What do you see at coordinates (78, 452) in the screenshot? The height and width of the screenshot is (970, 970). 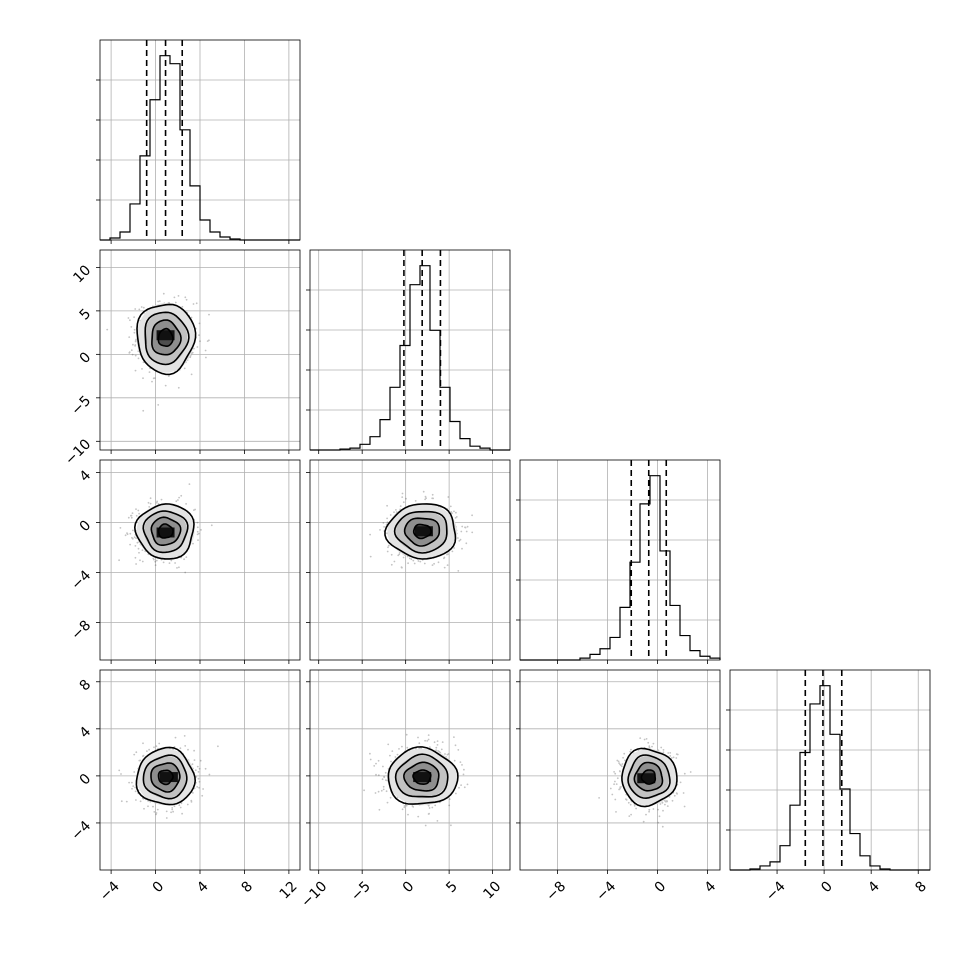 I see `y-tick-label: −10` at bounding box center [78, 452].